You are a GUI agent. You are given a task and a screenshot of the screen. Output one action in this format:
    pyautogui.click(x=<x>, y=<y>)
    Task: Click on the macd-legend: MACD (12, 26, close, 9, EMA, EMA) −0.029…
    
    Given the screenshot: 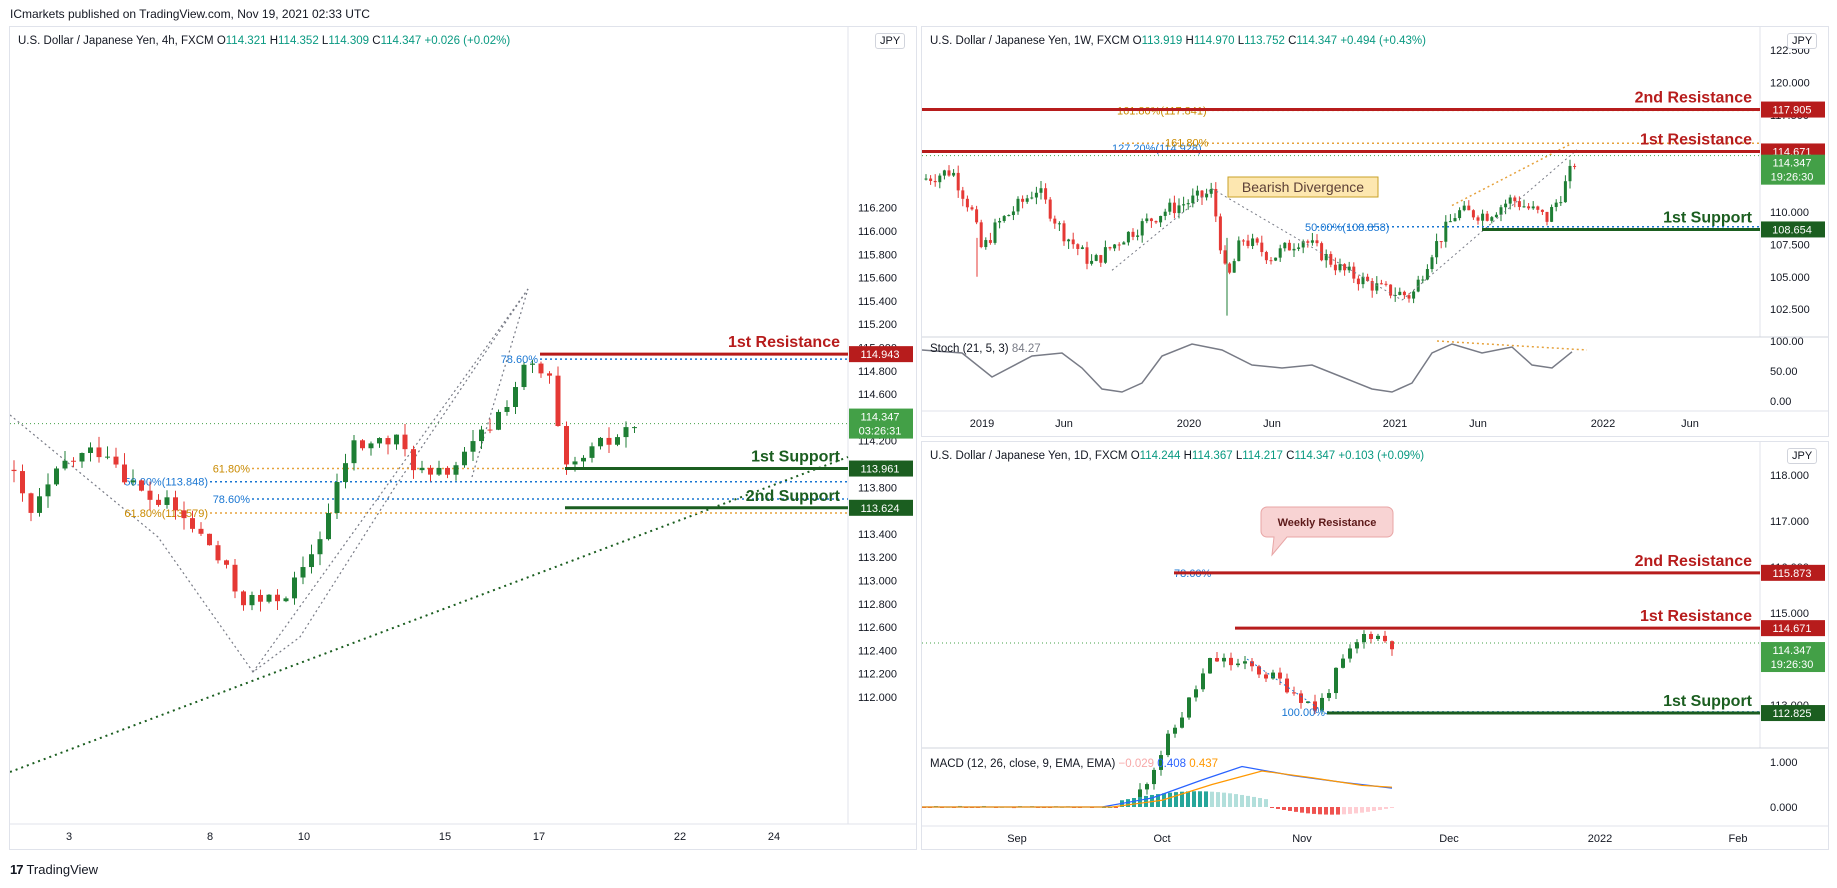 What is the action you would take?
    pyautogui.click(x=1074, y=764)
    